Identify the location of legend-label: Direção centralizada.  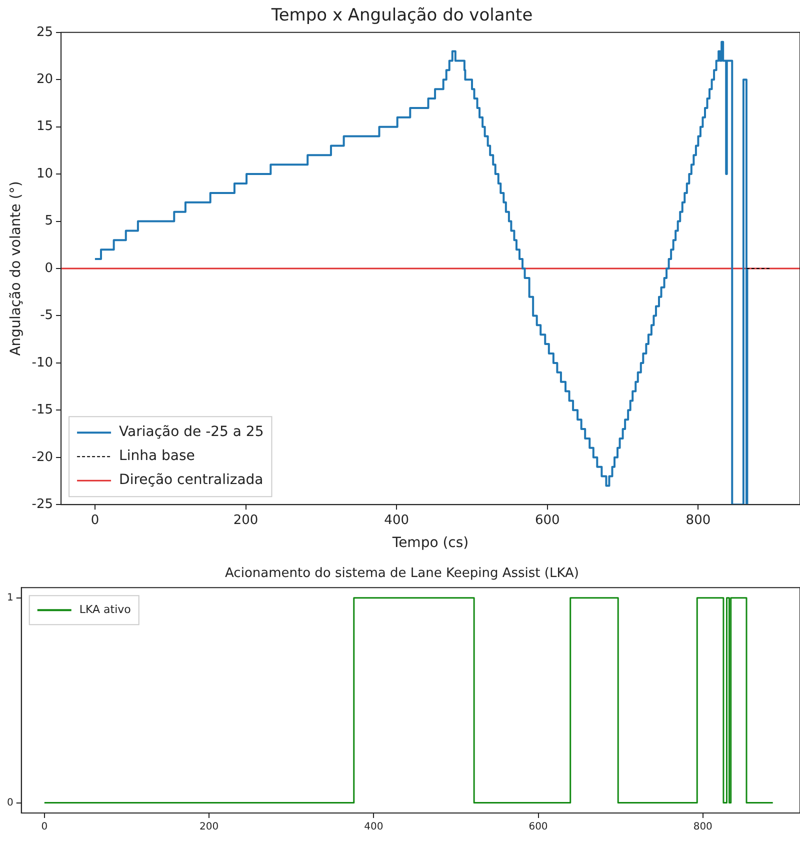
(191, 480).